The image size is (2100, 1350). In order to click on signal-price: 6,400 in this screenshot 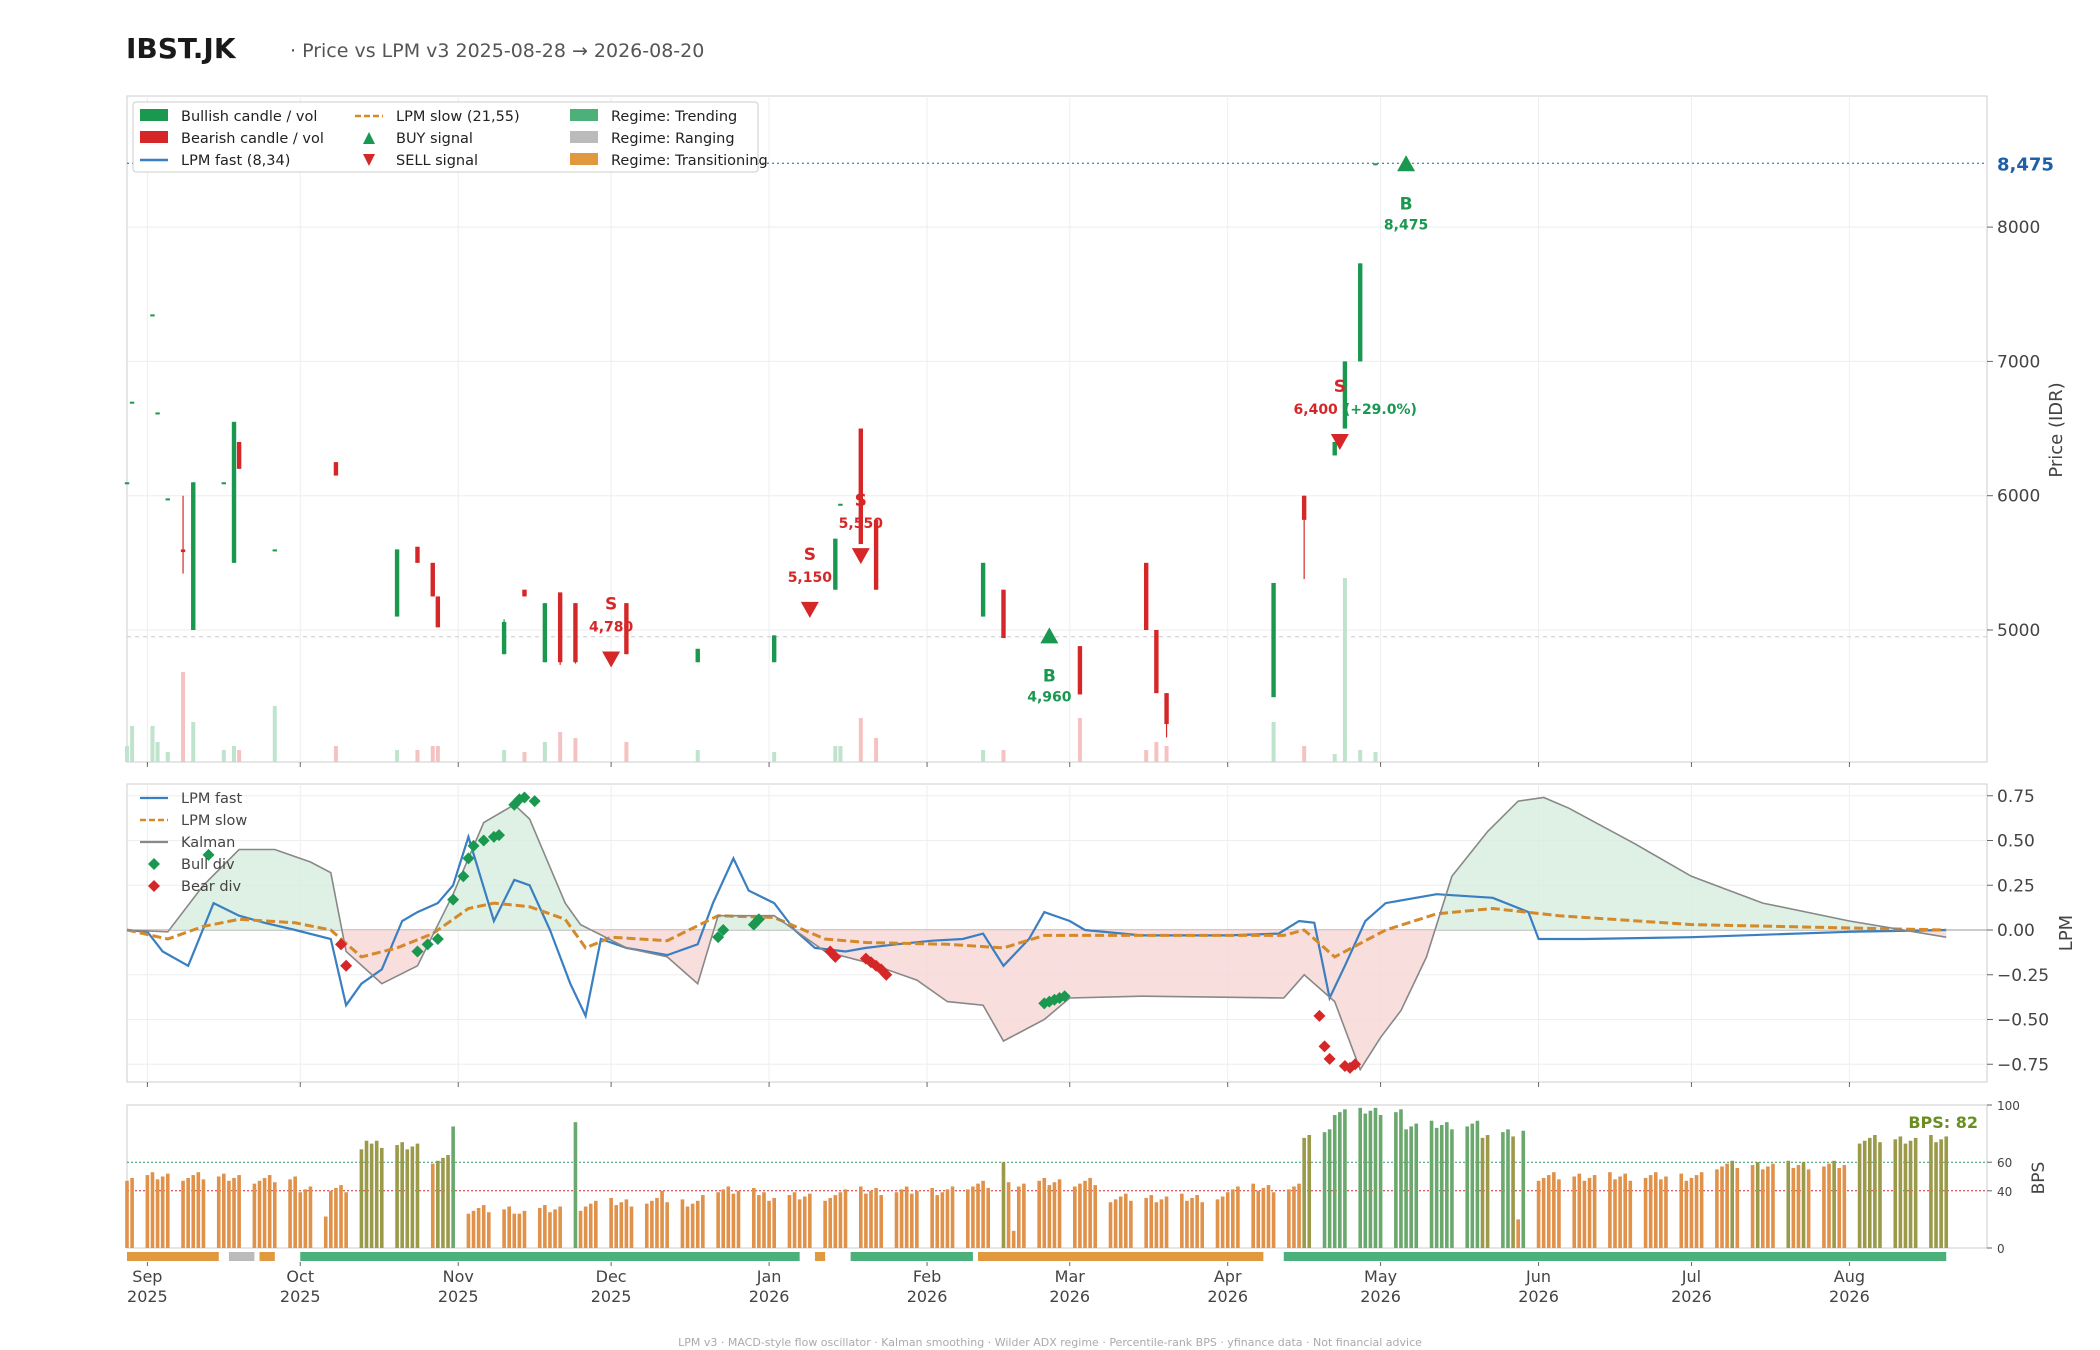, I will do `click(1316, 410)`.